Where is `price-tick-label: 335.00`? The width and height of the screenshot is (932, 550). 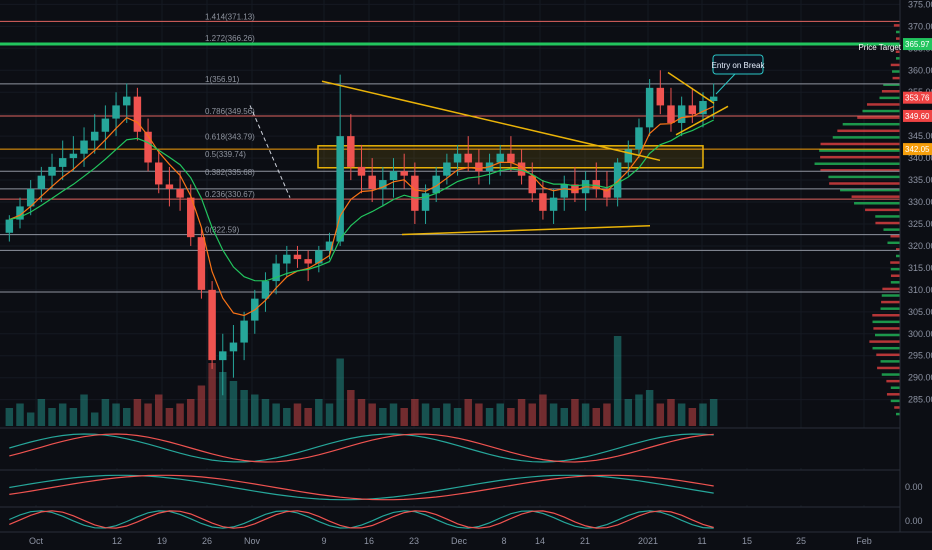
price-tick-label: 335.00 is located at coordinates (920, 180).